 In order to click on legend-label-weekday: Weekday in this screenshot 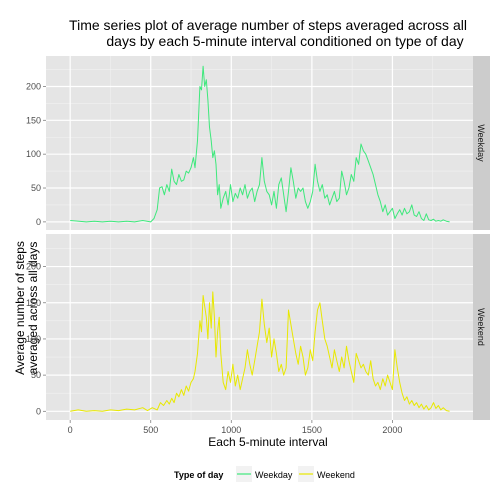, I will do `click(274, 475)`.